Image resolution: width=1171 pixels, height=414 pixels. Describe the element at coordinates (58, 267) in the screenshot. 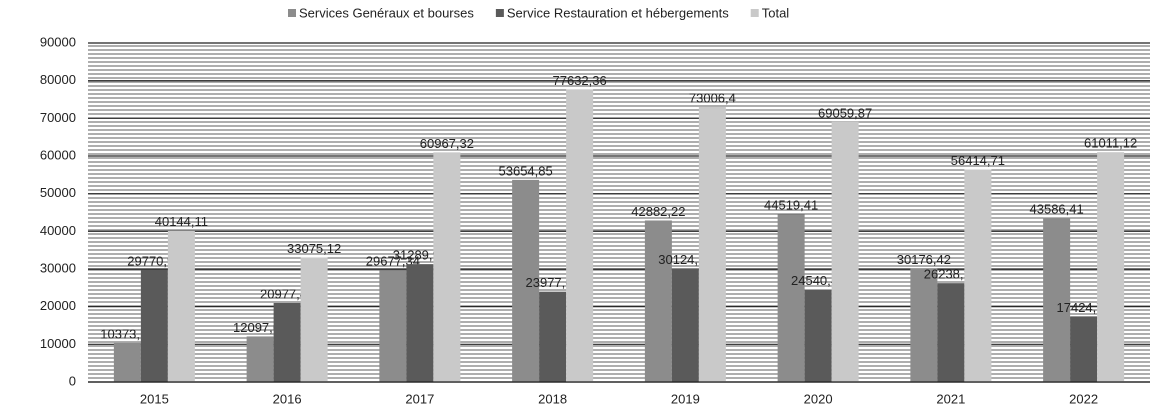

I see `y-tick-label: 30000` at that location.